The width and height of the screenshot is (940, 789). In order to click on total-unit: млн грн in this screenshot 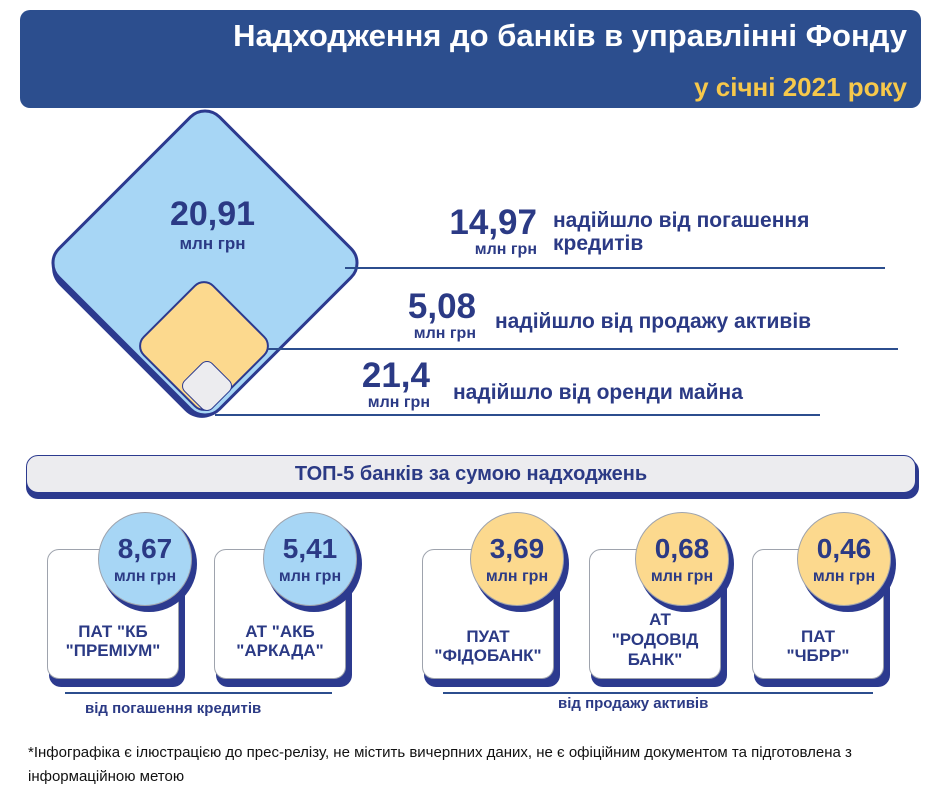, I will do `click(212, 243)`.